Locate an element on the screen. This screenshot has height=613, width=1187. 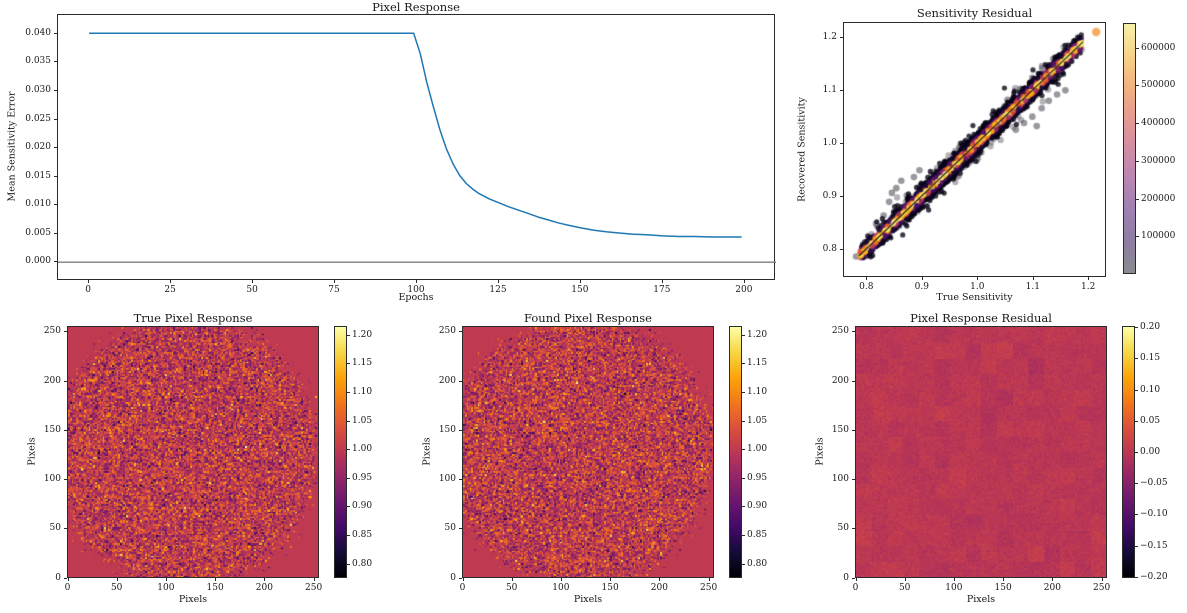
y-tick-label: 150 is located at coordinates (447, 429).